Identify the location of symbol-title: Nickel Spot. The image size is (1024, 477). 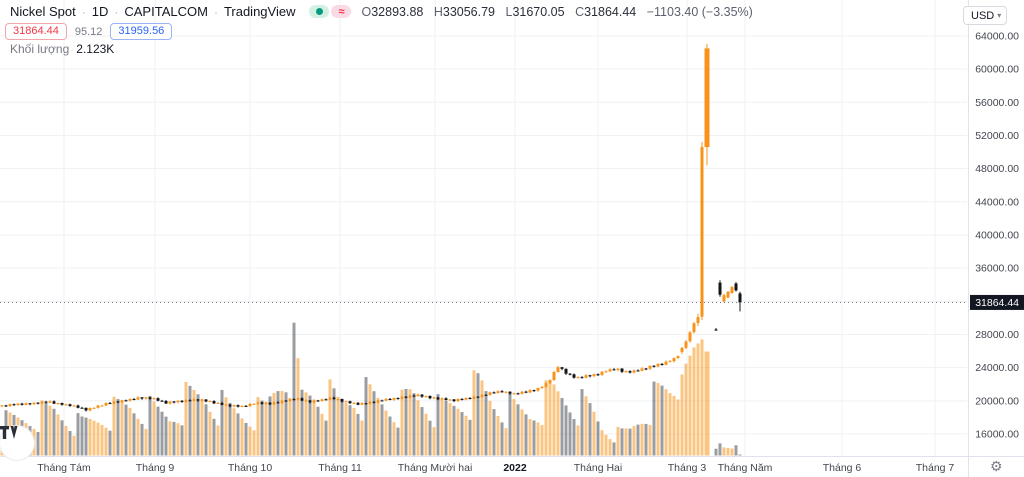
(43, 11).